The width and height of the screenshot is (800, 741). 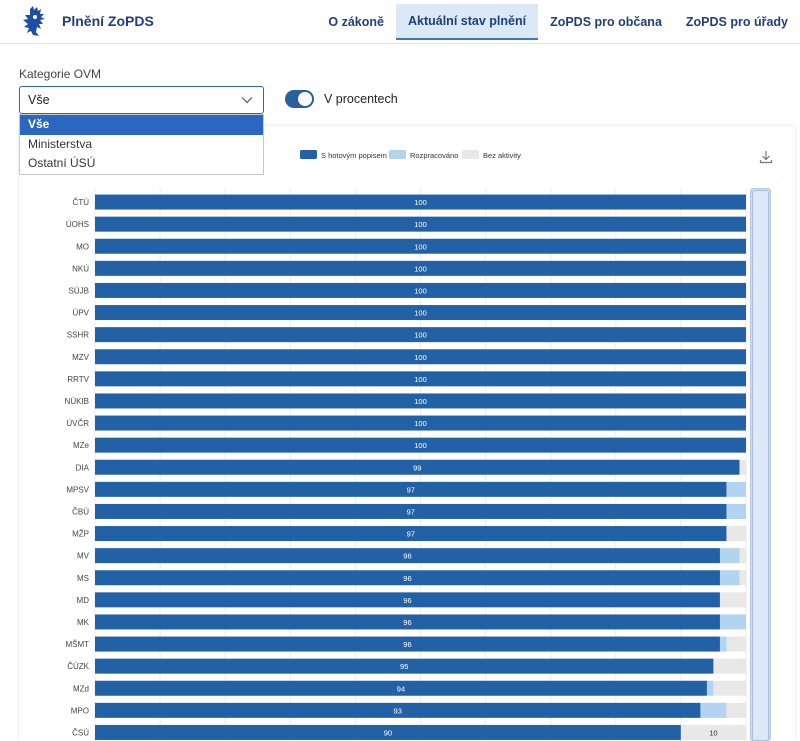 I want to click on category-select: Vše, so click(x=141, y=100).